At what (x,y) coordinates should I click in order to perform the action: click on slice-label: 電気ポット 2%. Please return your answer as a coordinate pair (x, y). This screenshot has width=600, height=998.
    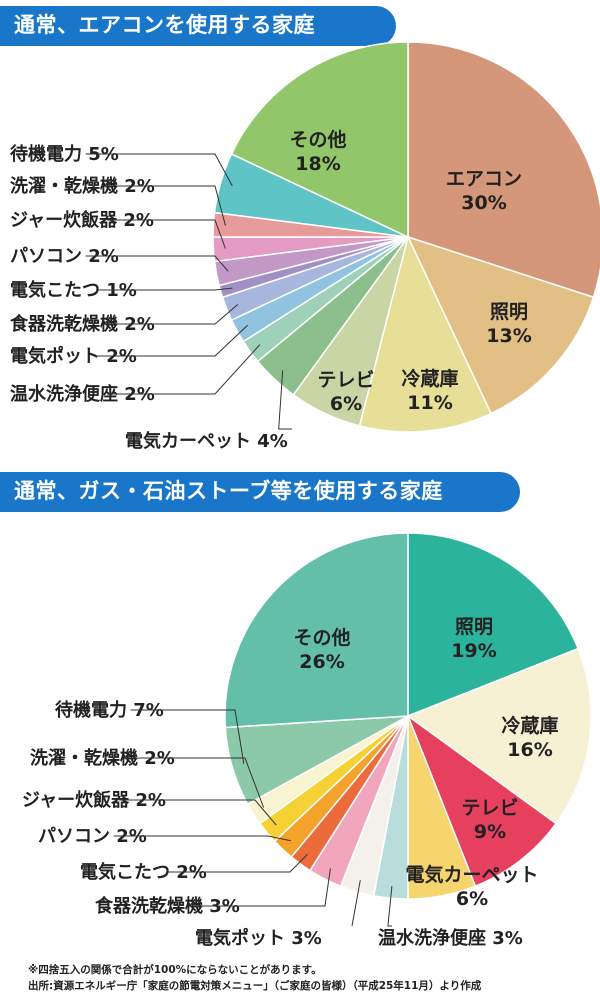
    Looking at the image, I should click on (73, 356).